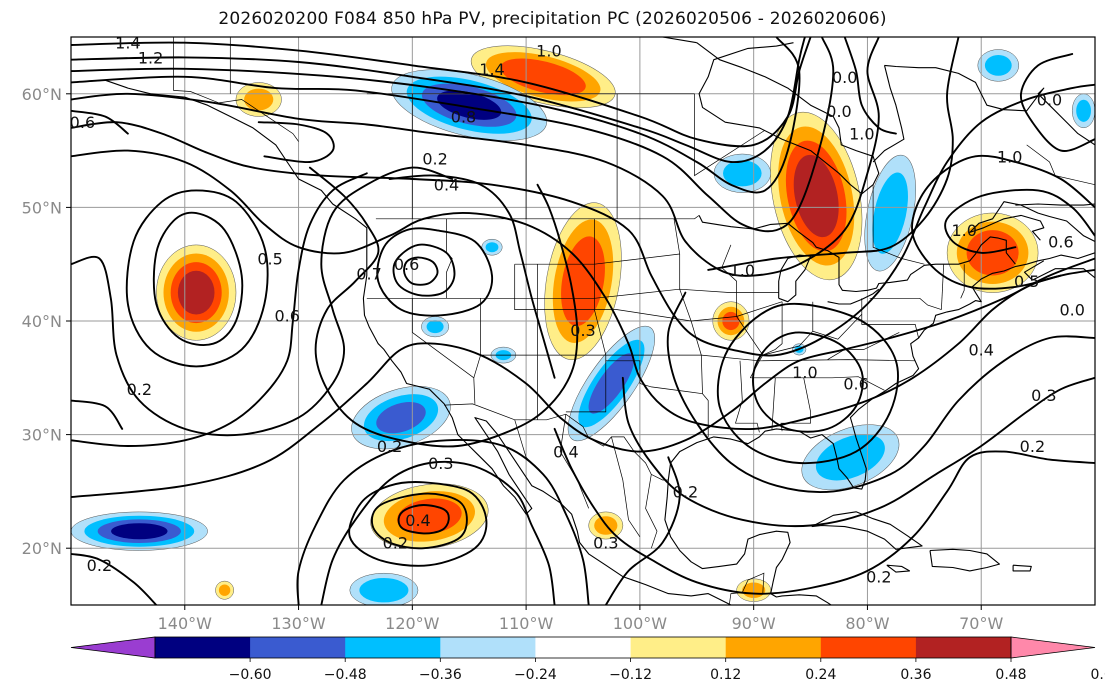 This screenshot has height=698, width=1105. What do you see at coordinates (42, 435) in the screenshot?
I see `lat-tick-label: 30°N` at bounding box center [42, 435].